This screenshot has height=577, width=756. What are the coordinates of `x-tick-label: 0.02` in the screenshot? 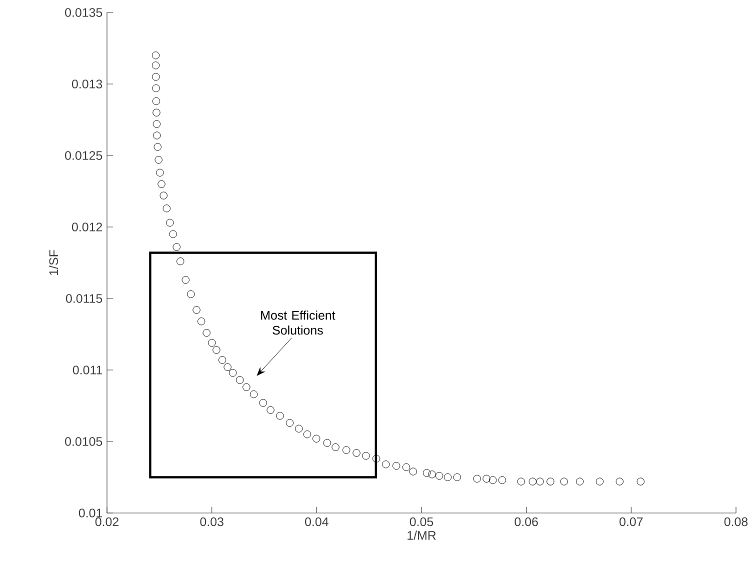 It's located at (106, 521).